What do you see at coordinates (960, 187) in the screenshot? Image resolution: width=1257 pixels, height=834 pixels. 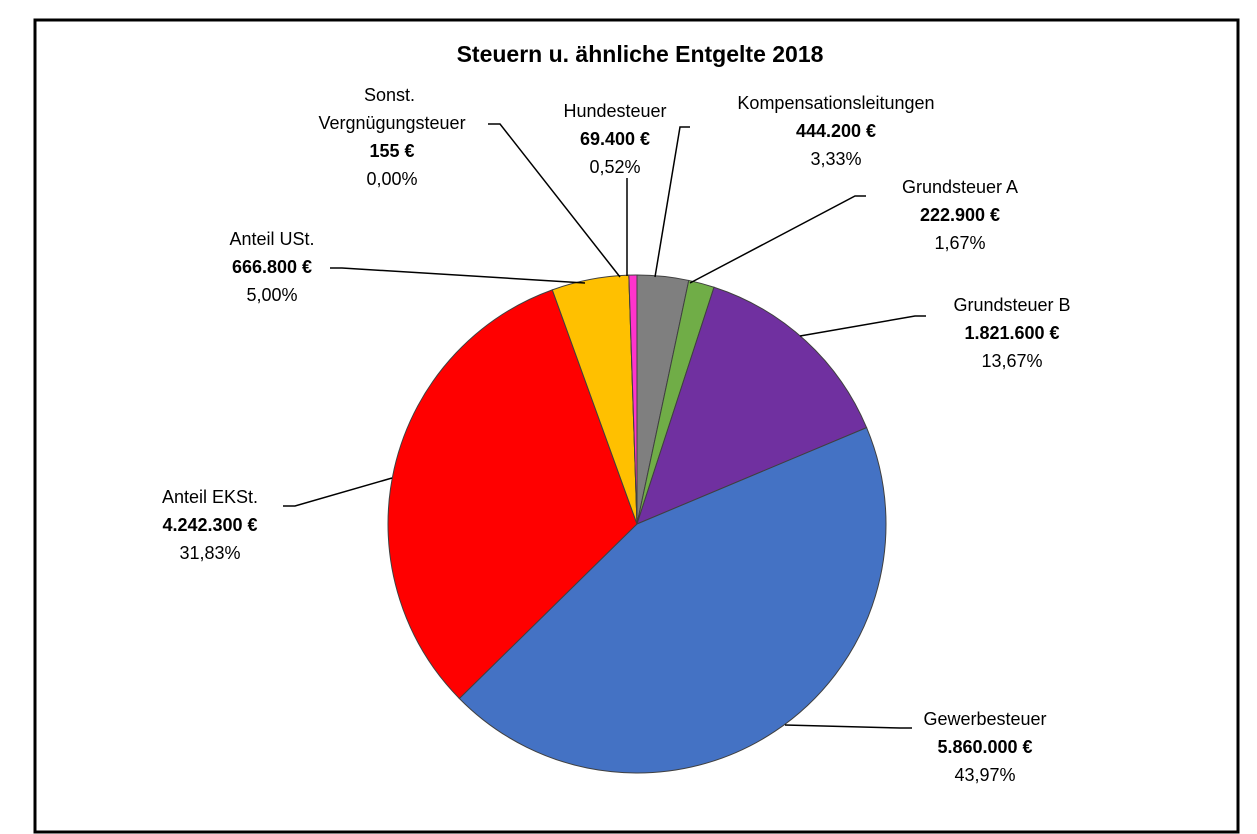 I see `slice-label: Grundsteuer A` at bounding box center [960, 187].